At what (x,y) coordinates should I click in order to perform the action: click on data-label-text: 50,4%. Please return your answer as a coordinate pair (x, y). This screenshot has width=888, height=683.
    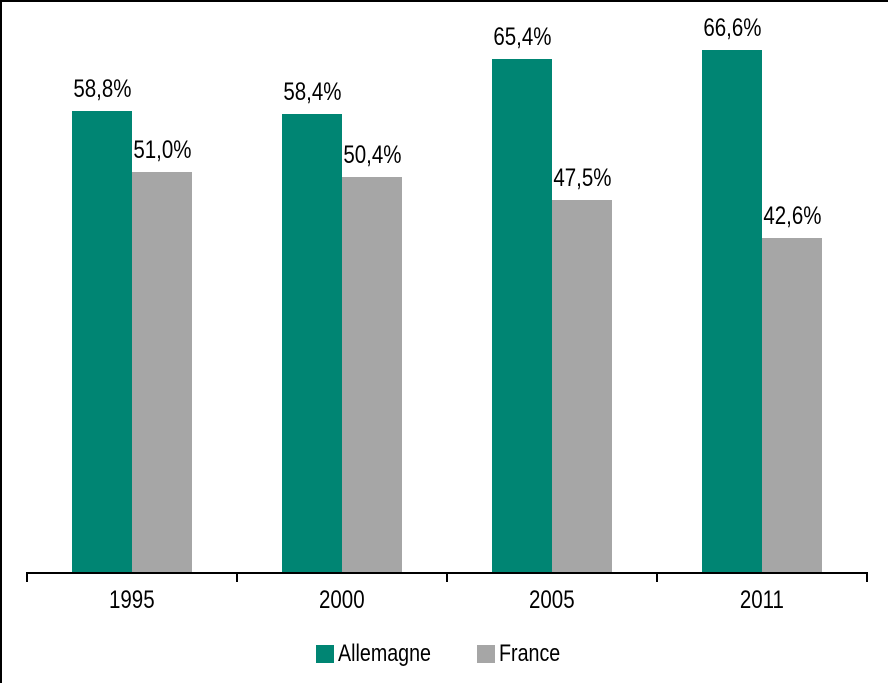
    Looking at the image, I should click on (372, 155).